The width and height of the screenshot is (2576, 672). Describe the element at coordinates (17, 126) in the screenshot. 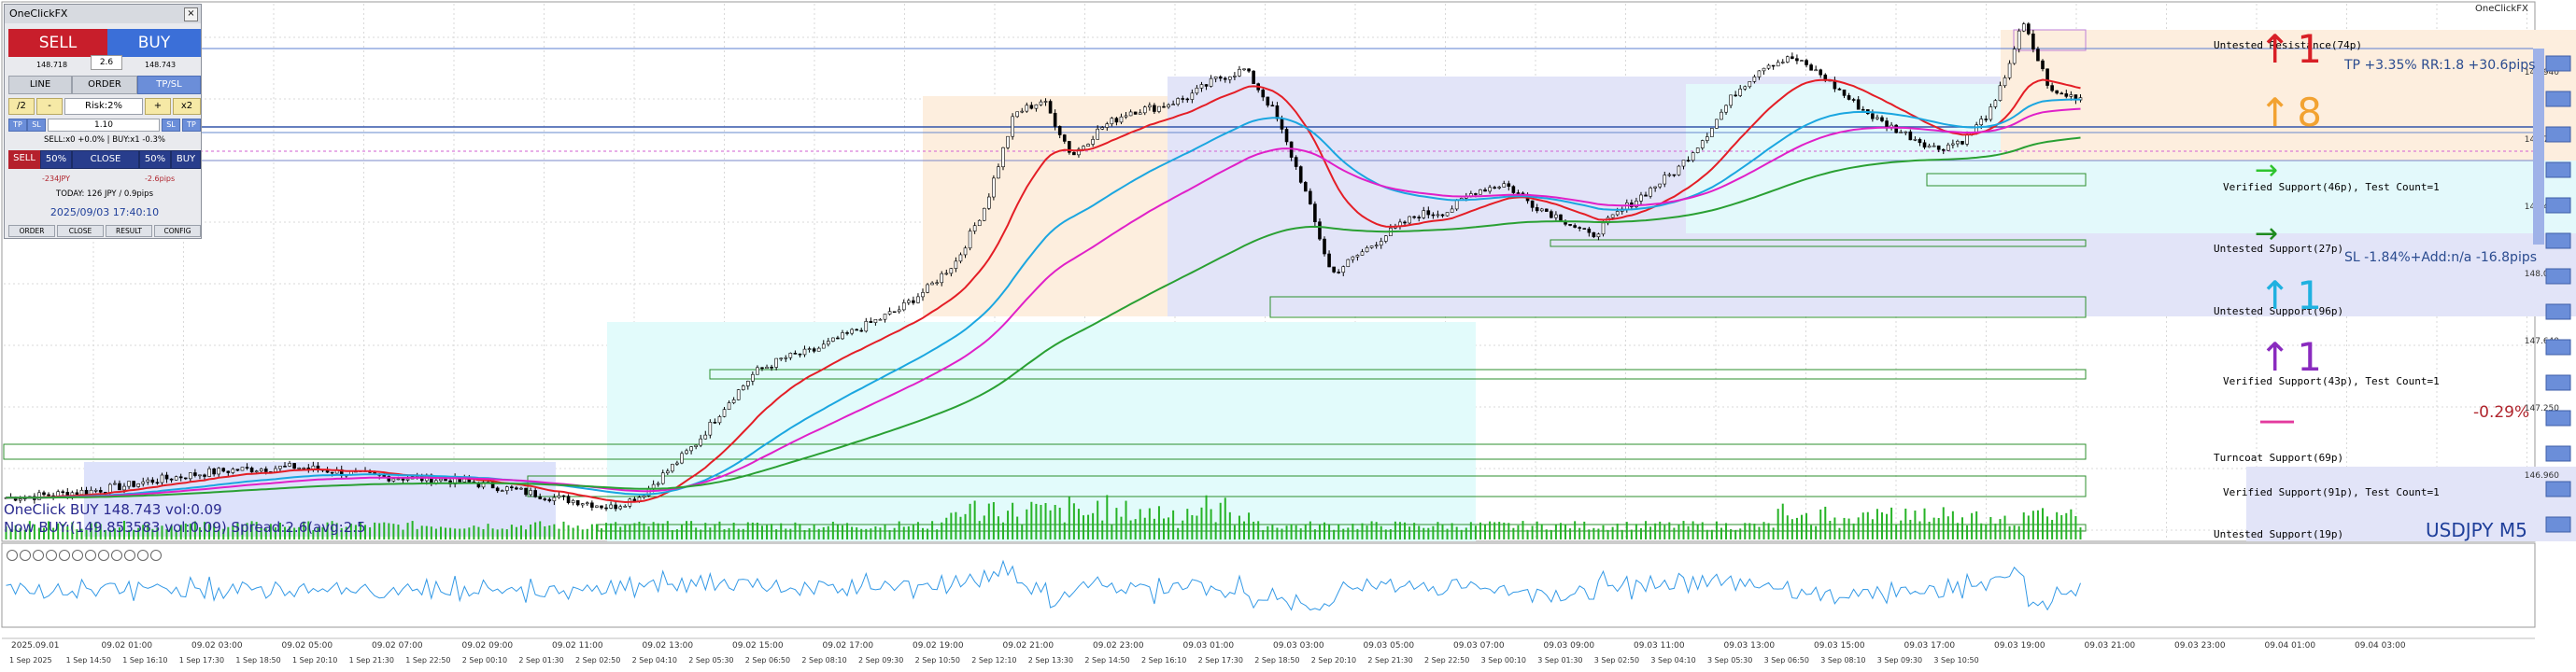

I see `tp-left-button: TP` at that location.